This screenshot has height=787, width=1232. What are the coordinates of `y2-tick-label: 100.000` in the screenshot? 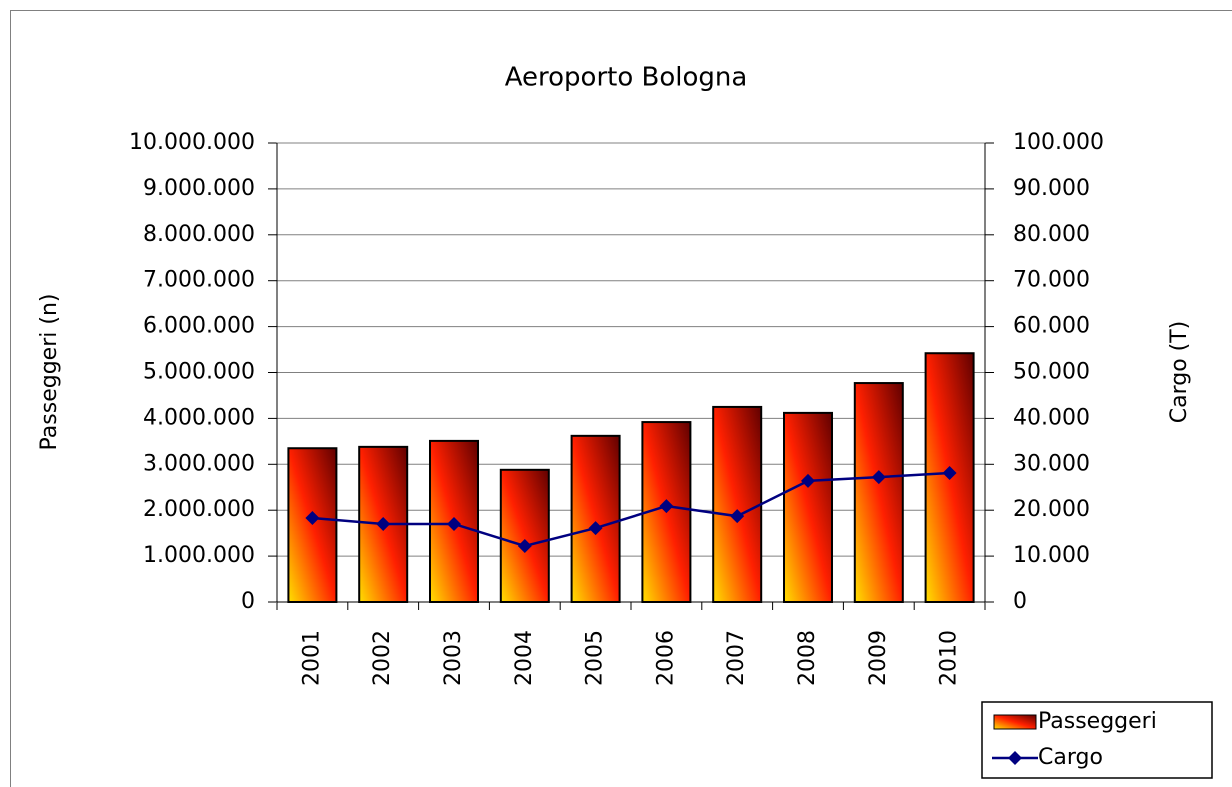 It's located at (1058, 142).